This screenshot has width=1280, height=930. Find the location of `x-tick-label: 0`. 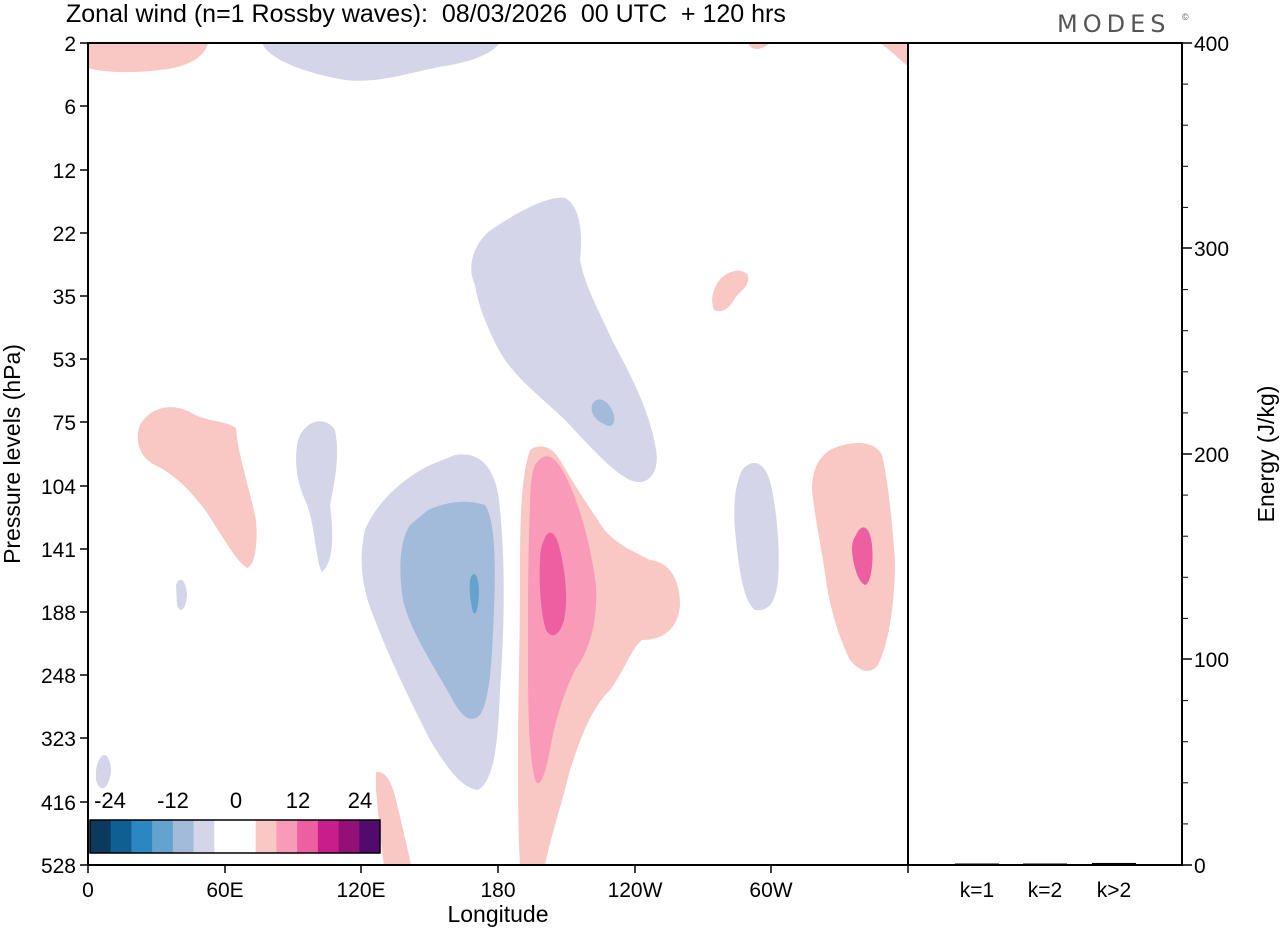

x-tick-label: 0 is located at coordinates (88, 890).